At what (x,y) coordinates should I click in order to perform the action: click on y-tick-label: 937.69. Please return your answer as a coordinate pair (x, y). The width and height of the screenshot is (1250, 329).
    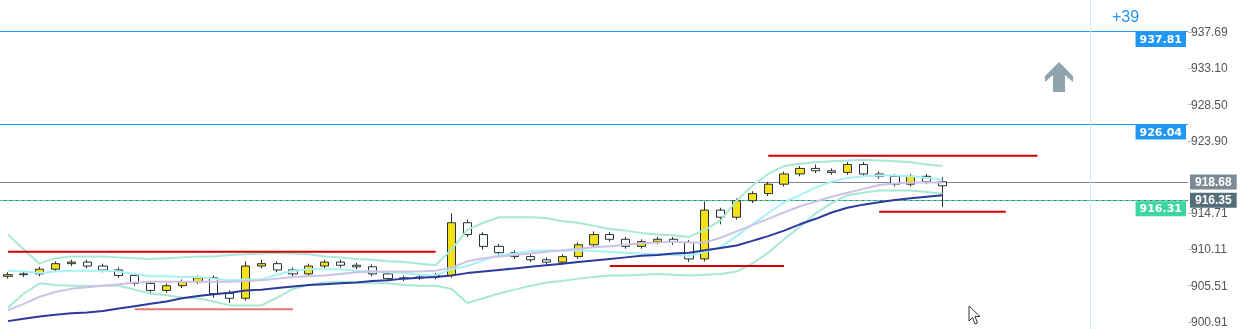
    Looking at the image, I should click on (1210, 32).